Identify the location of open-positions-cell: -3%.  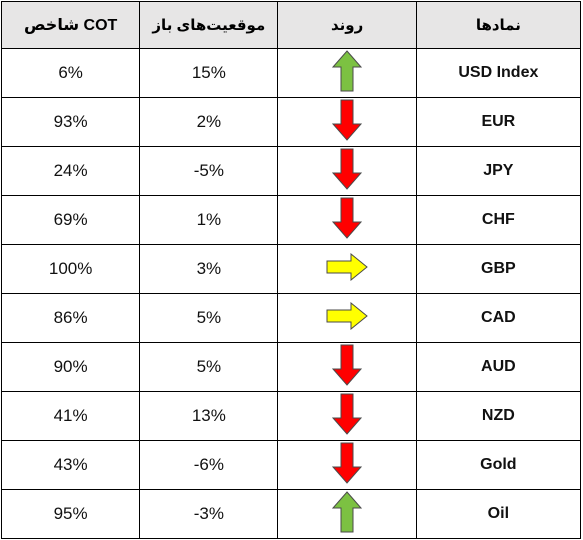
(209, 514).